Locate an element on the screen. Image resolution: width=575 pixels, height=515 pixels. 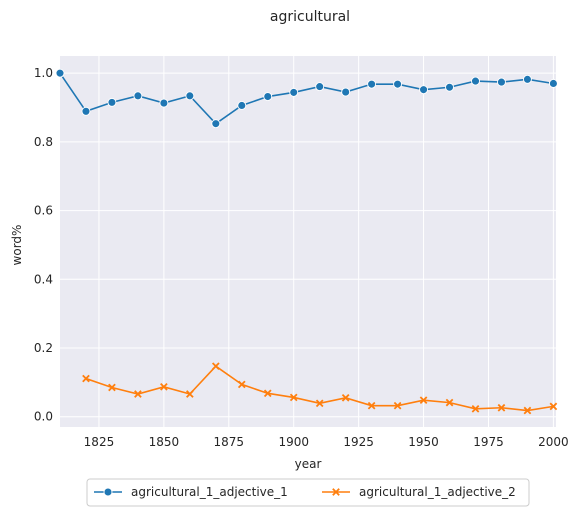
x-tick-label: 1875 is located at coordinates (229, 442).